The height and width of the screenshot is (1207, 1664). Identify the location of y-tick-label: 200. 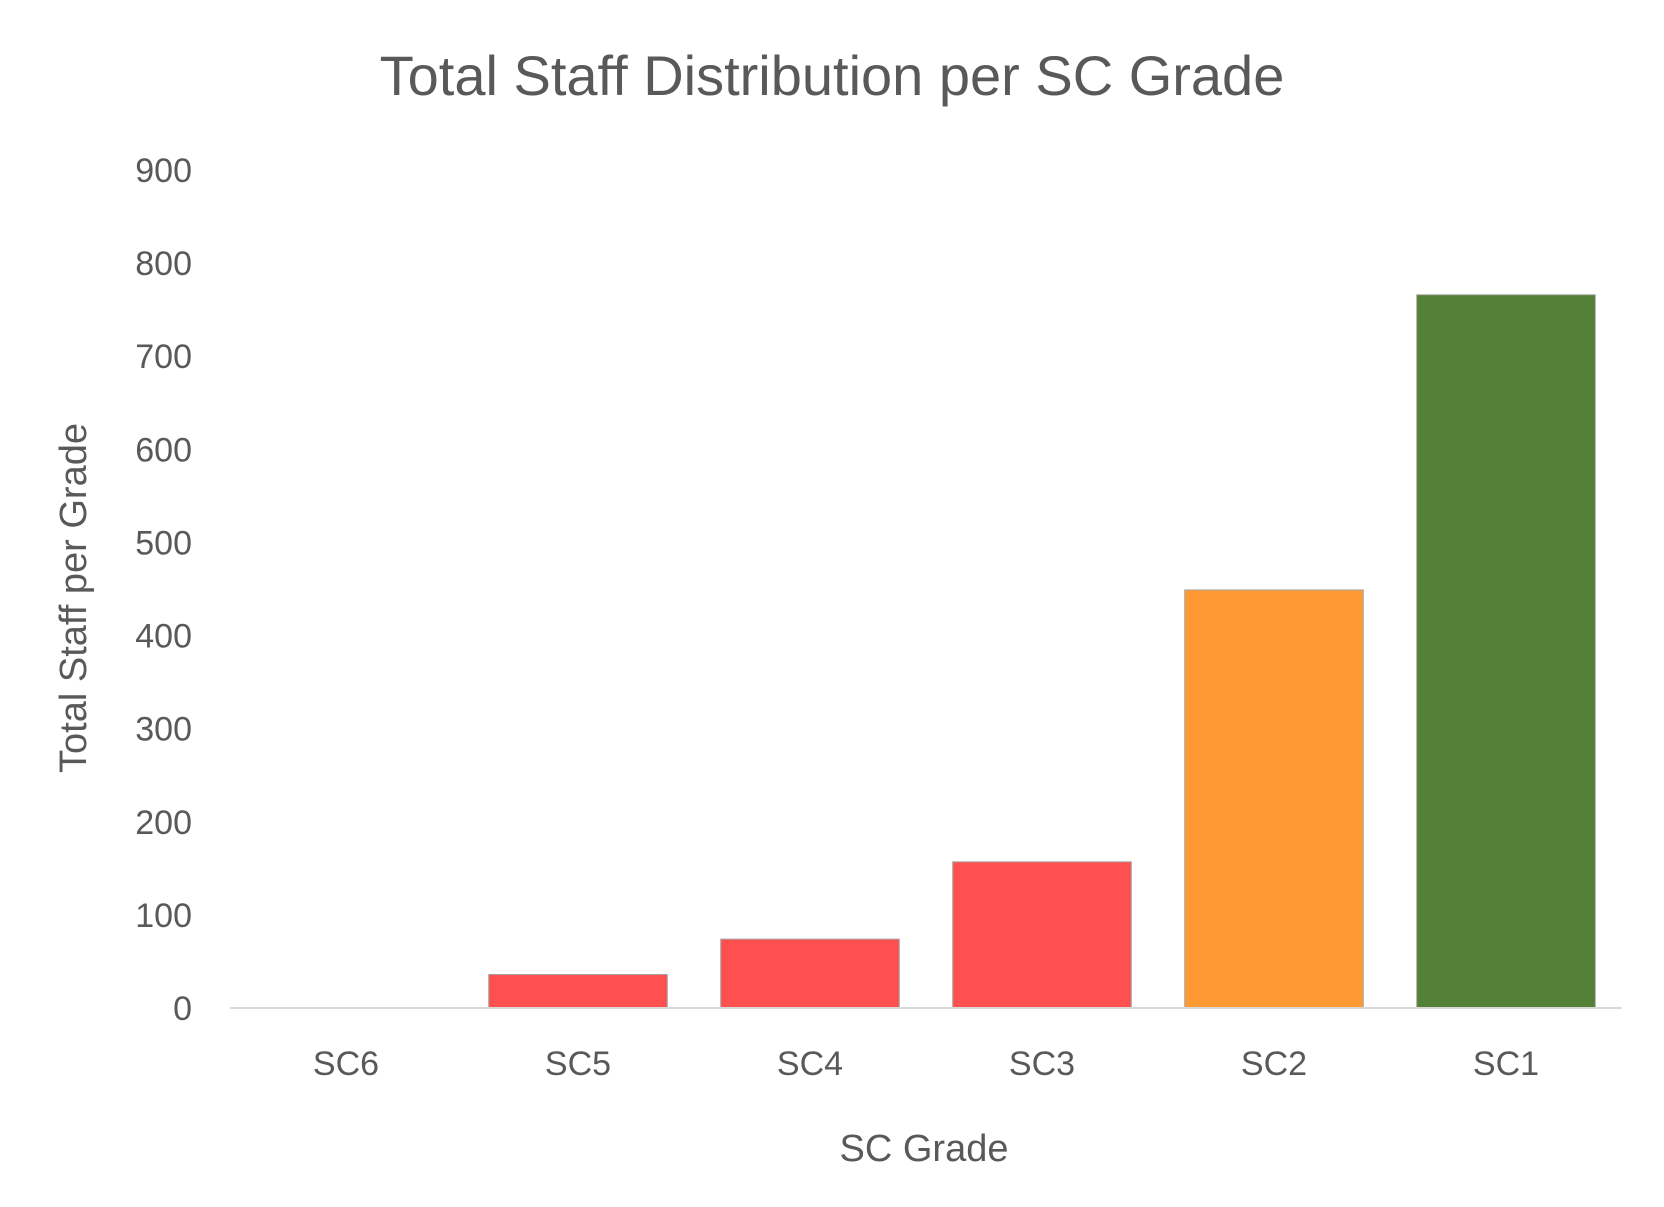
(163, 823).